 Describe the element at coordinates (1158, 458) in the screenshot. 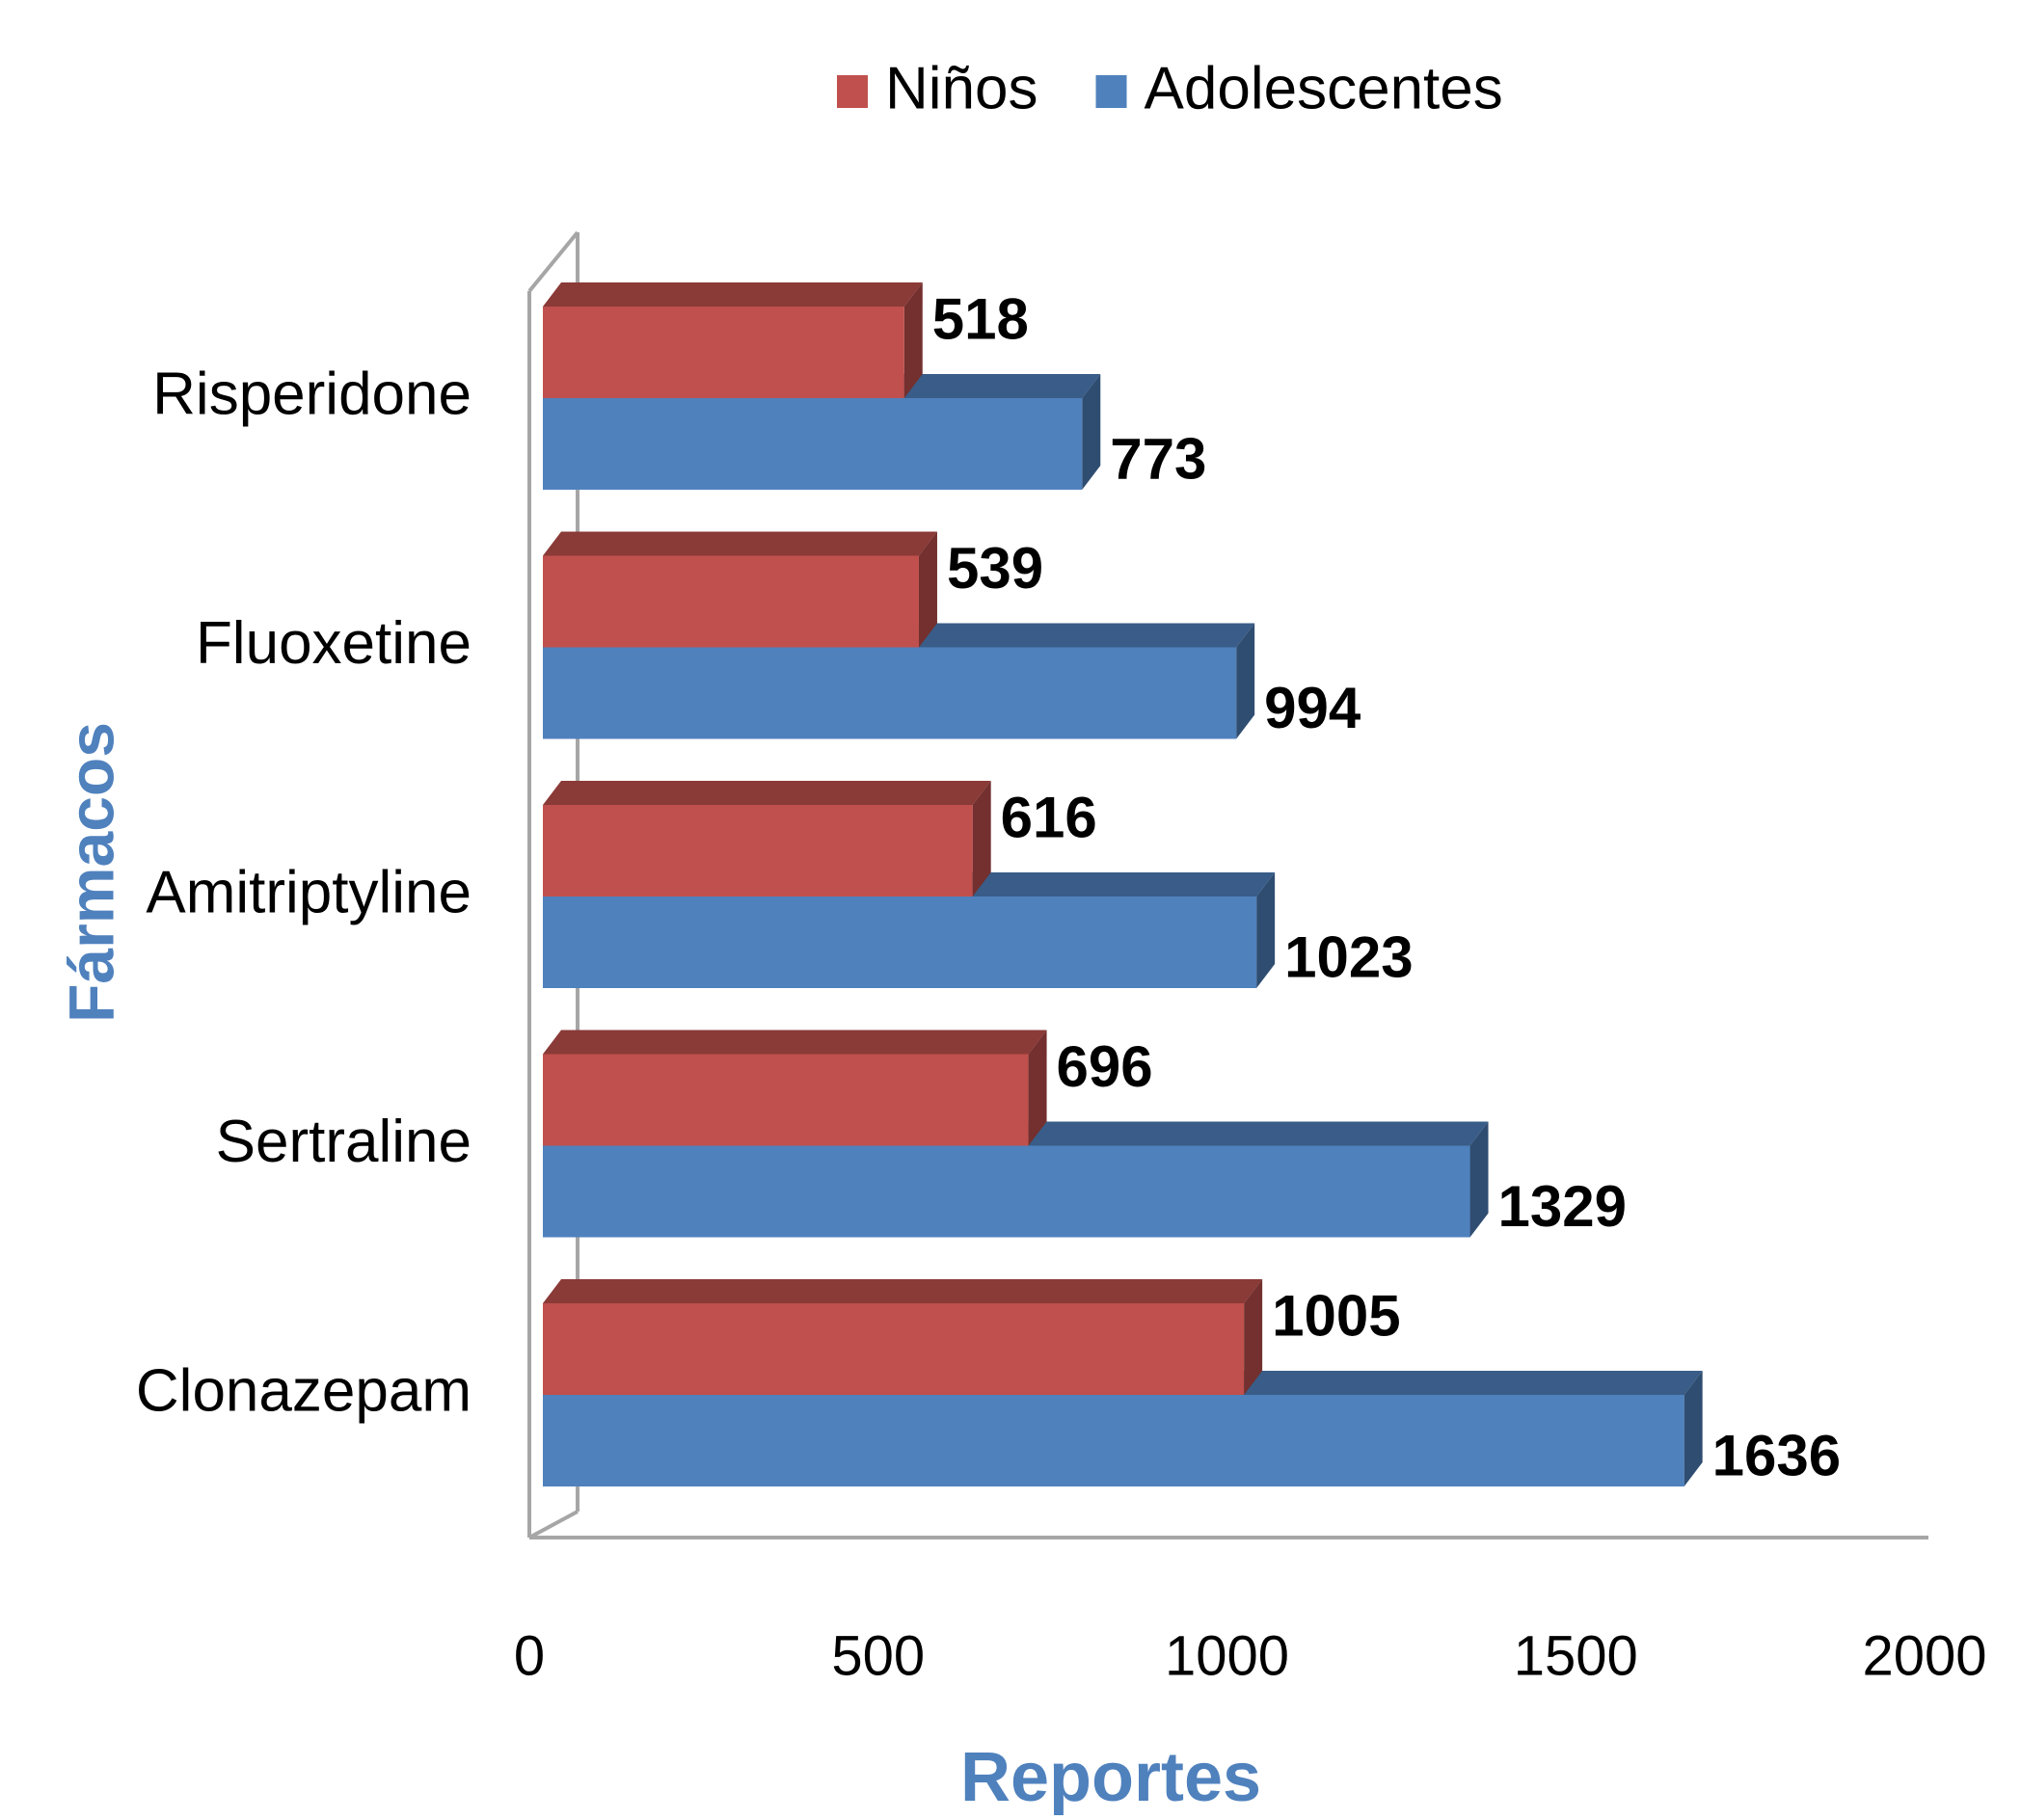

I see `value-label: 773` at that location.